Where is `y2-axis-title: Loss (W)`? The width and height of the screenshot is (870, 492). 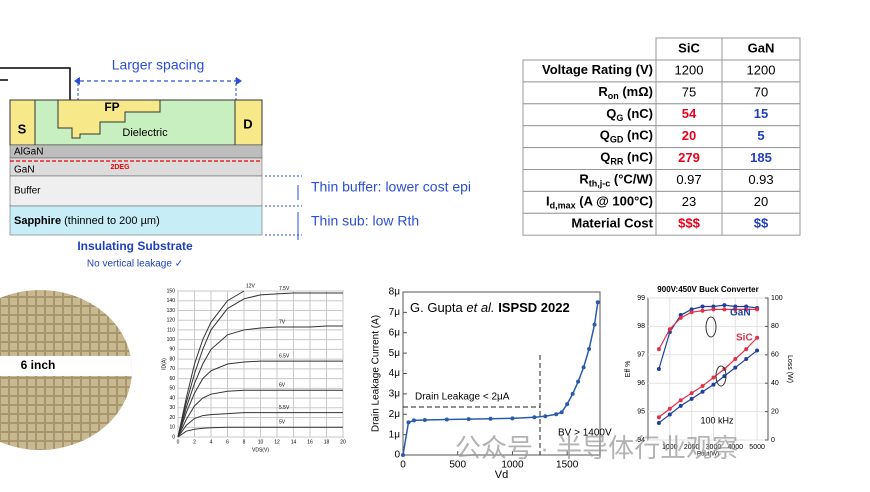 y2-axis-title: Loss (W) is located at coordinates (789, 369).